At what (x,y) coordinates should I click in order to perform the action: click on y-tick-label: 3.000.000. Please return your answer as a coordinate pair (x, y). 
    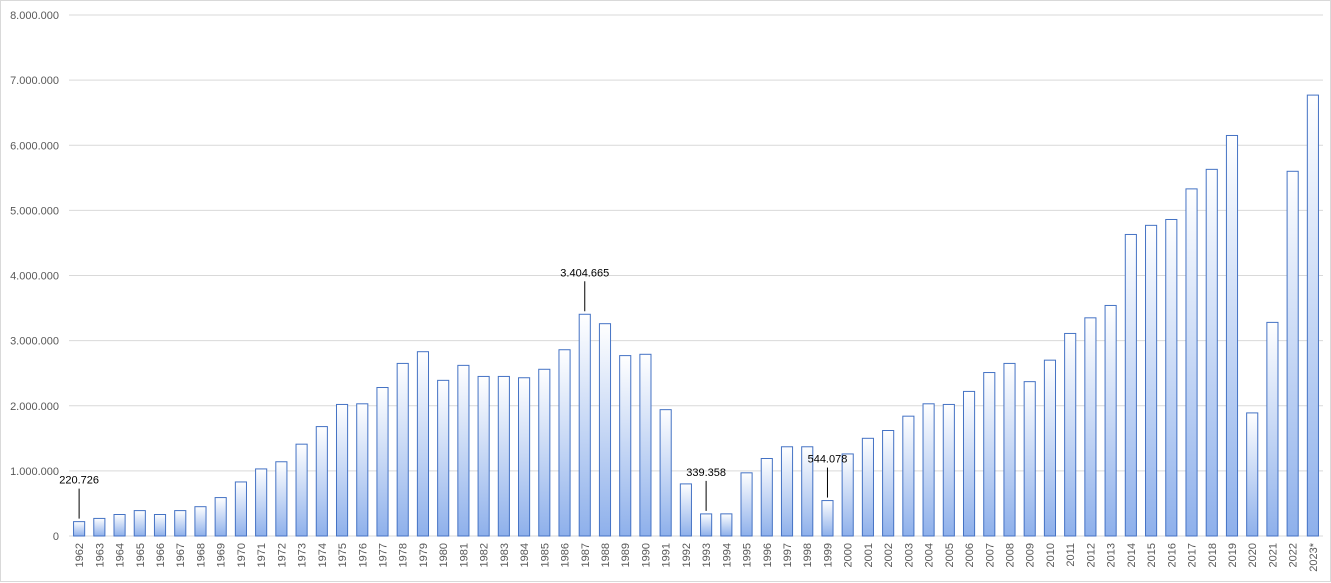
    Looking at the image, I should click on (34, 342).